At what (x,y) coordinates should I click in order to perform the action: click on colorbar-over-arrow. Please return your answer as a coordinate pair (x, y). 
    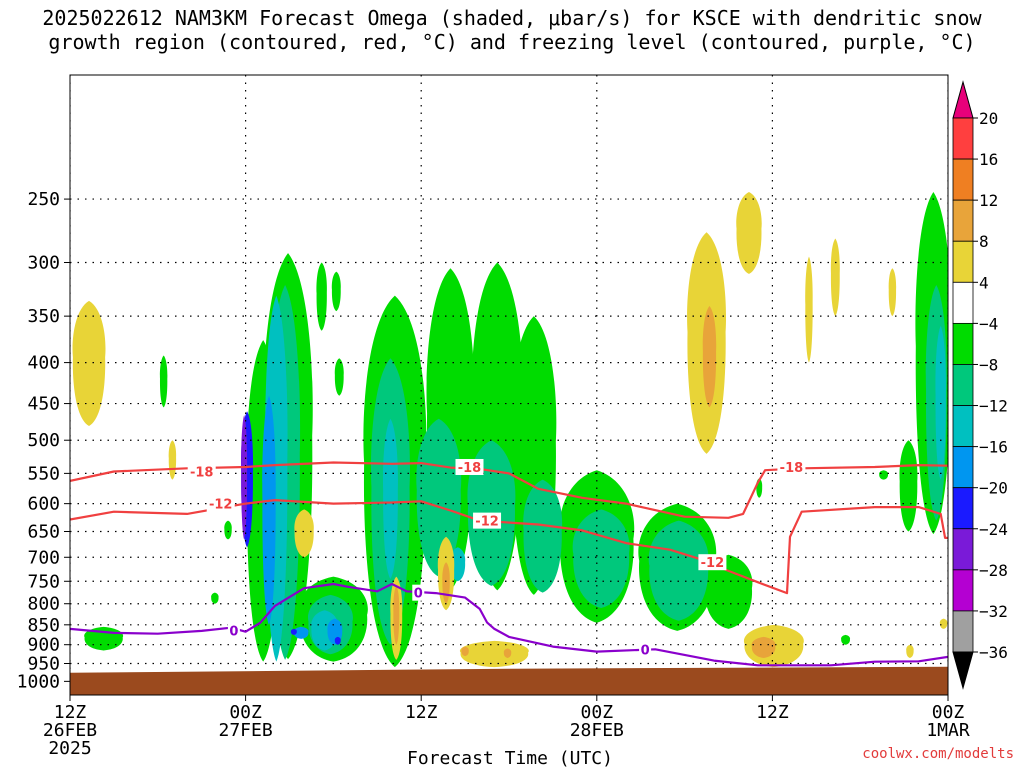
    Looking at the image, I should click on (963, 99).